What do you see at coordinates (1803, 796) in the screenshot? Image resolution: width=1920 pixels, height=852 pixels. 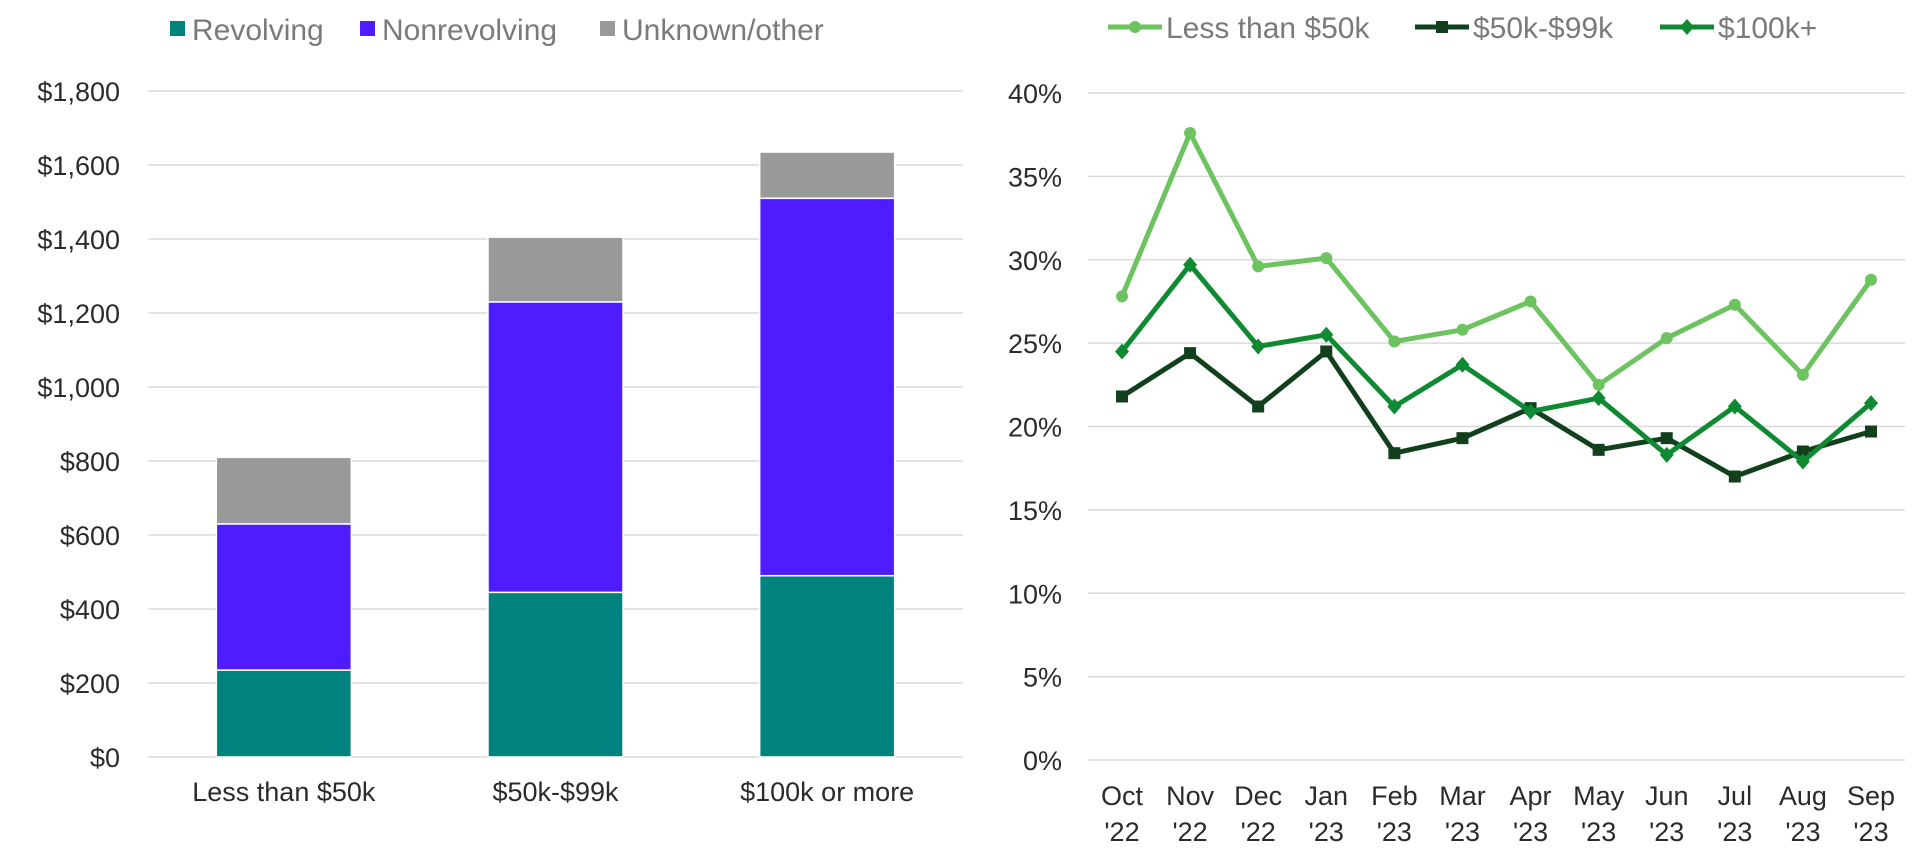 I see `line-x-tick-month: Aug` at bounding box center [1803, 796].